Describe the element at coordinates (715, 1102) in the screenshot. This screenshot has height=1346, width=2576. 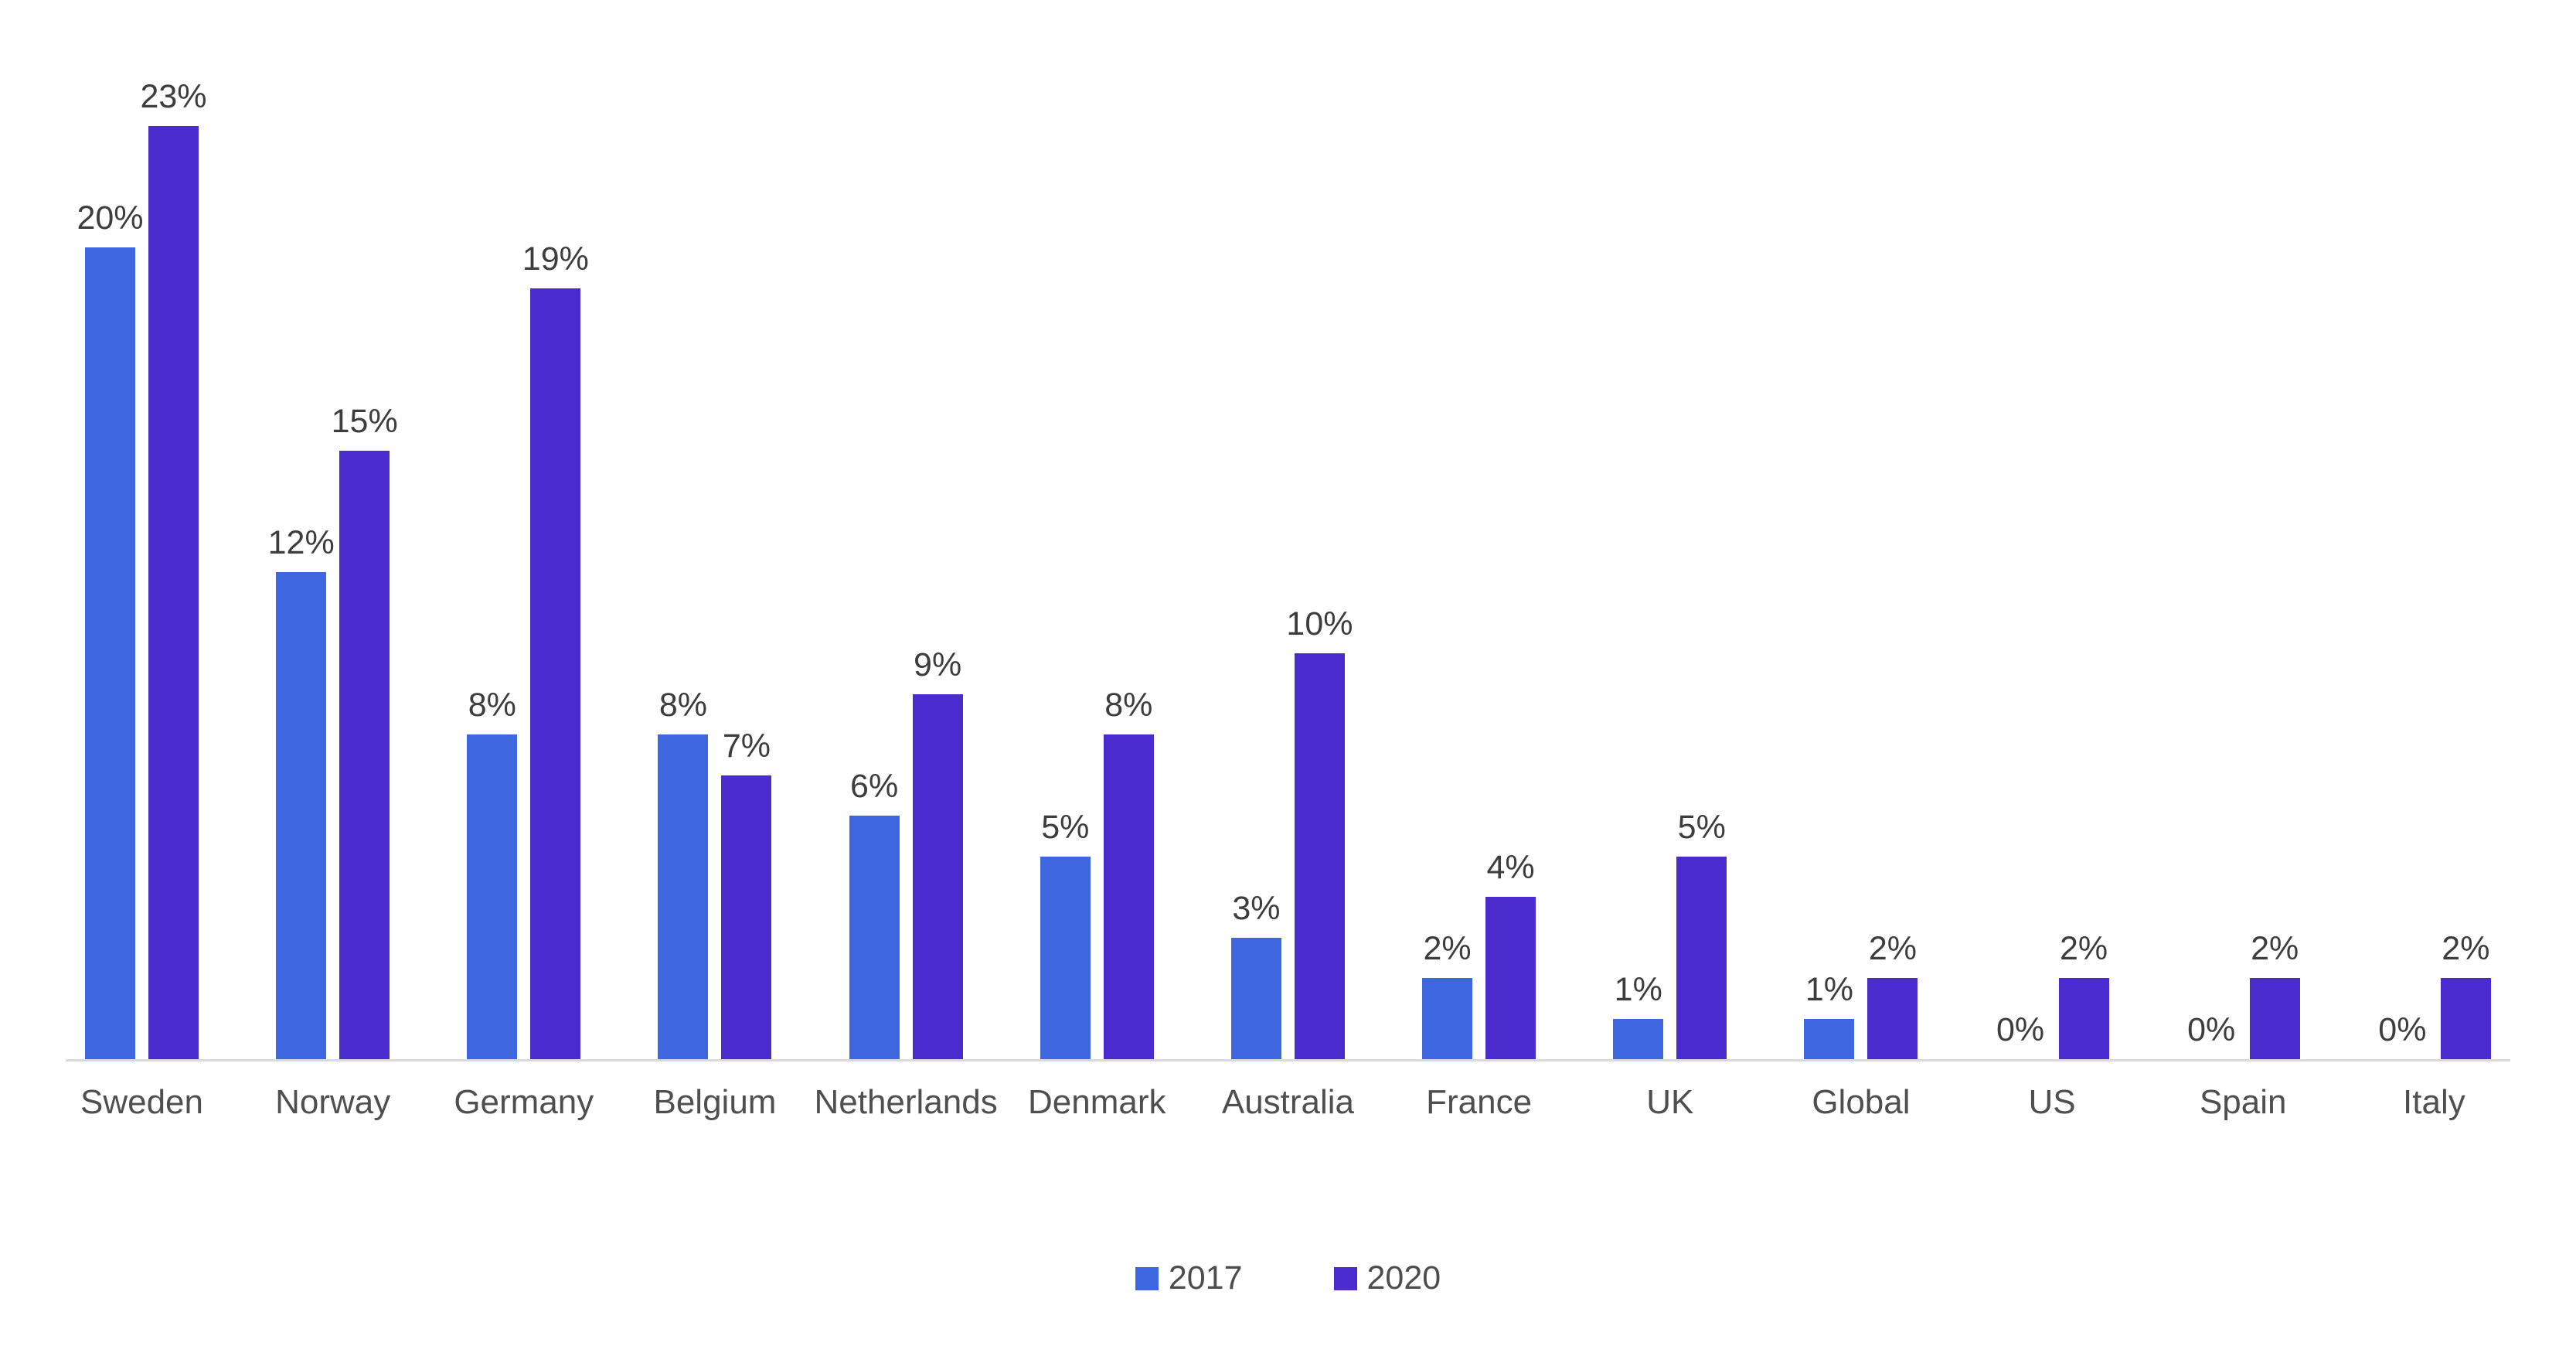
I see `category-label: Belgium` at that location.